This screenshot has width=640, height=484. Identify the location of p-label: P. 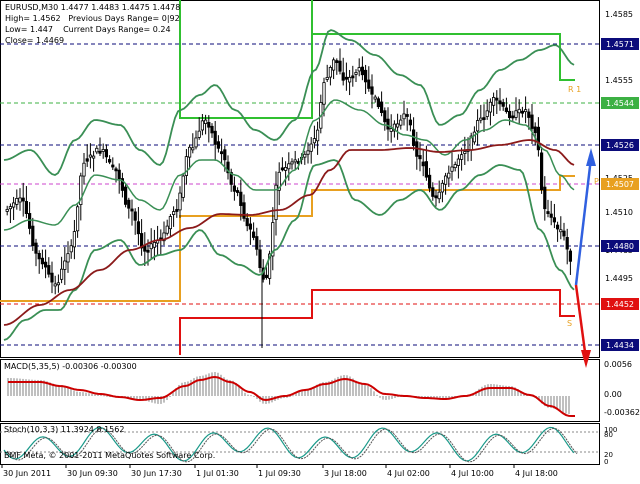
(596, 181).